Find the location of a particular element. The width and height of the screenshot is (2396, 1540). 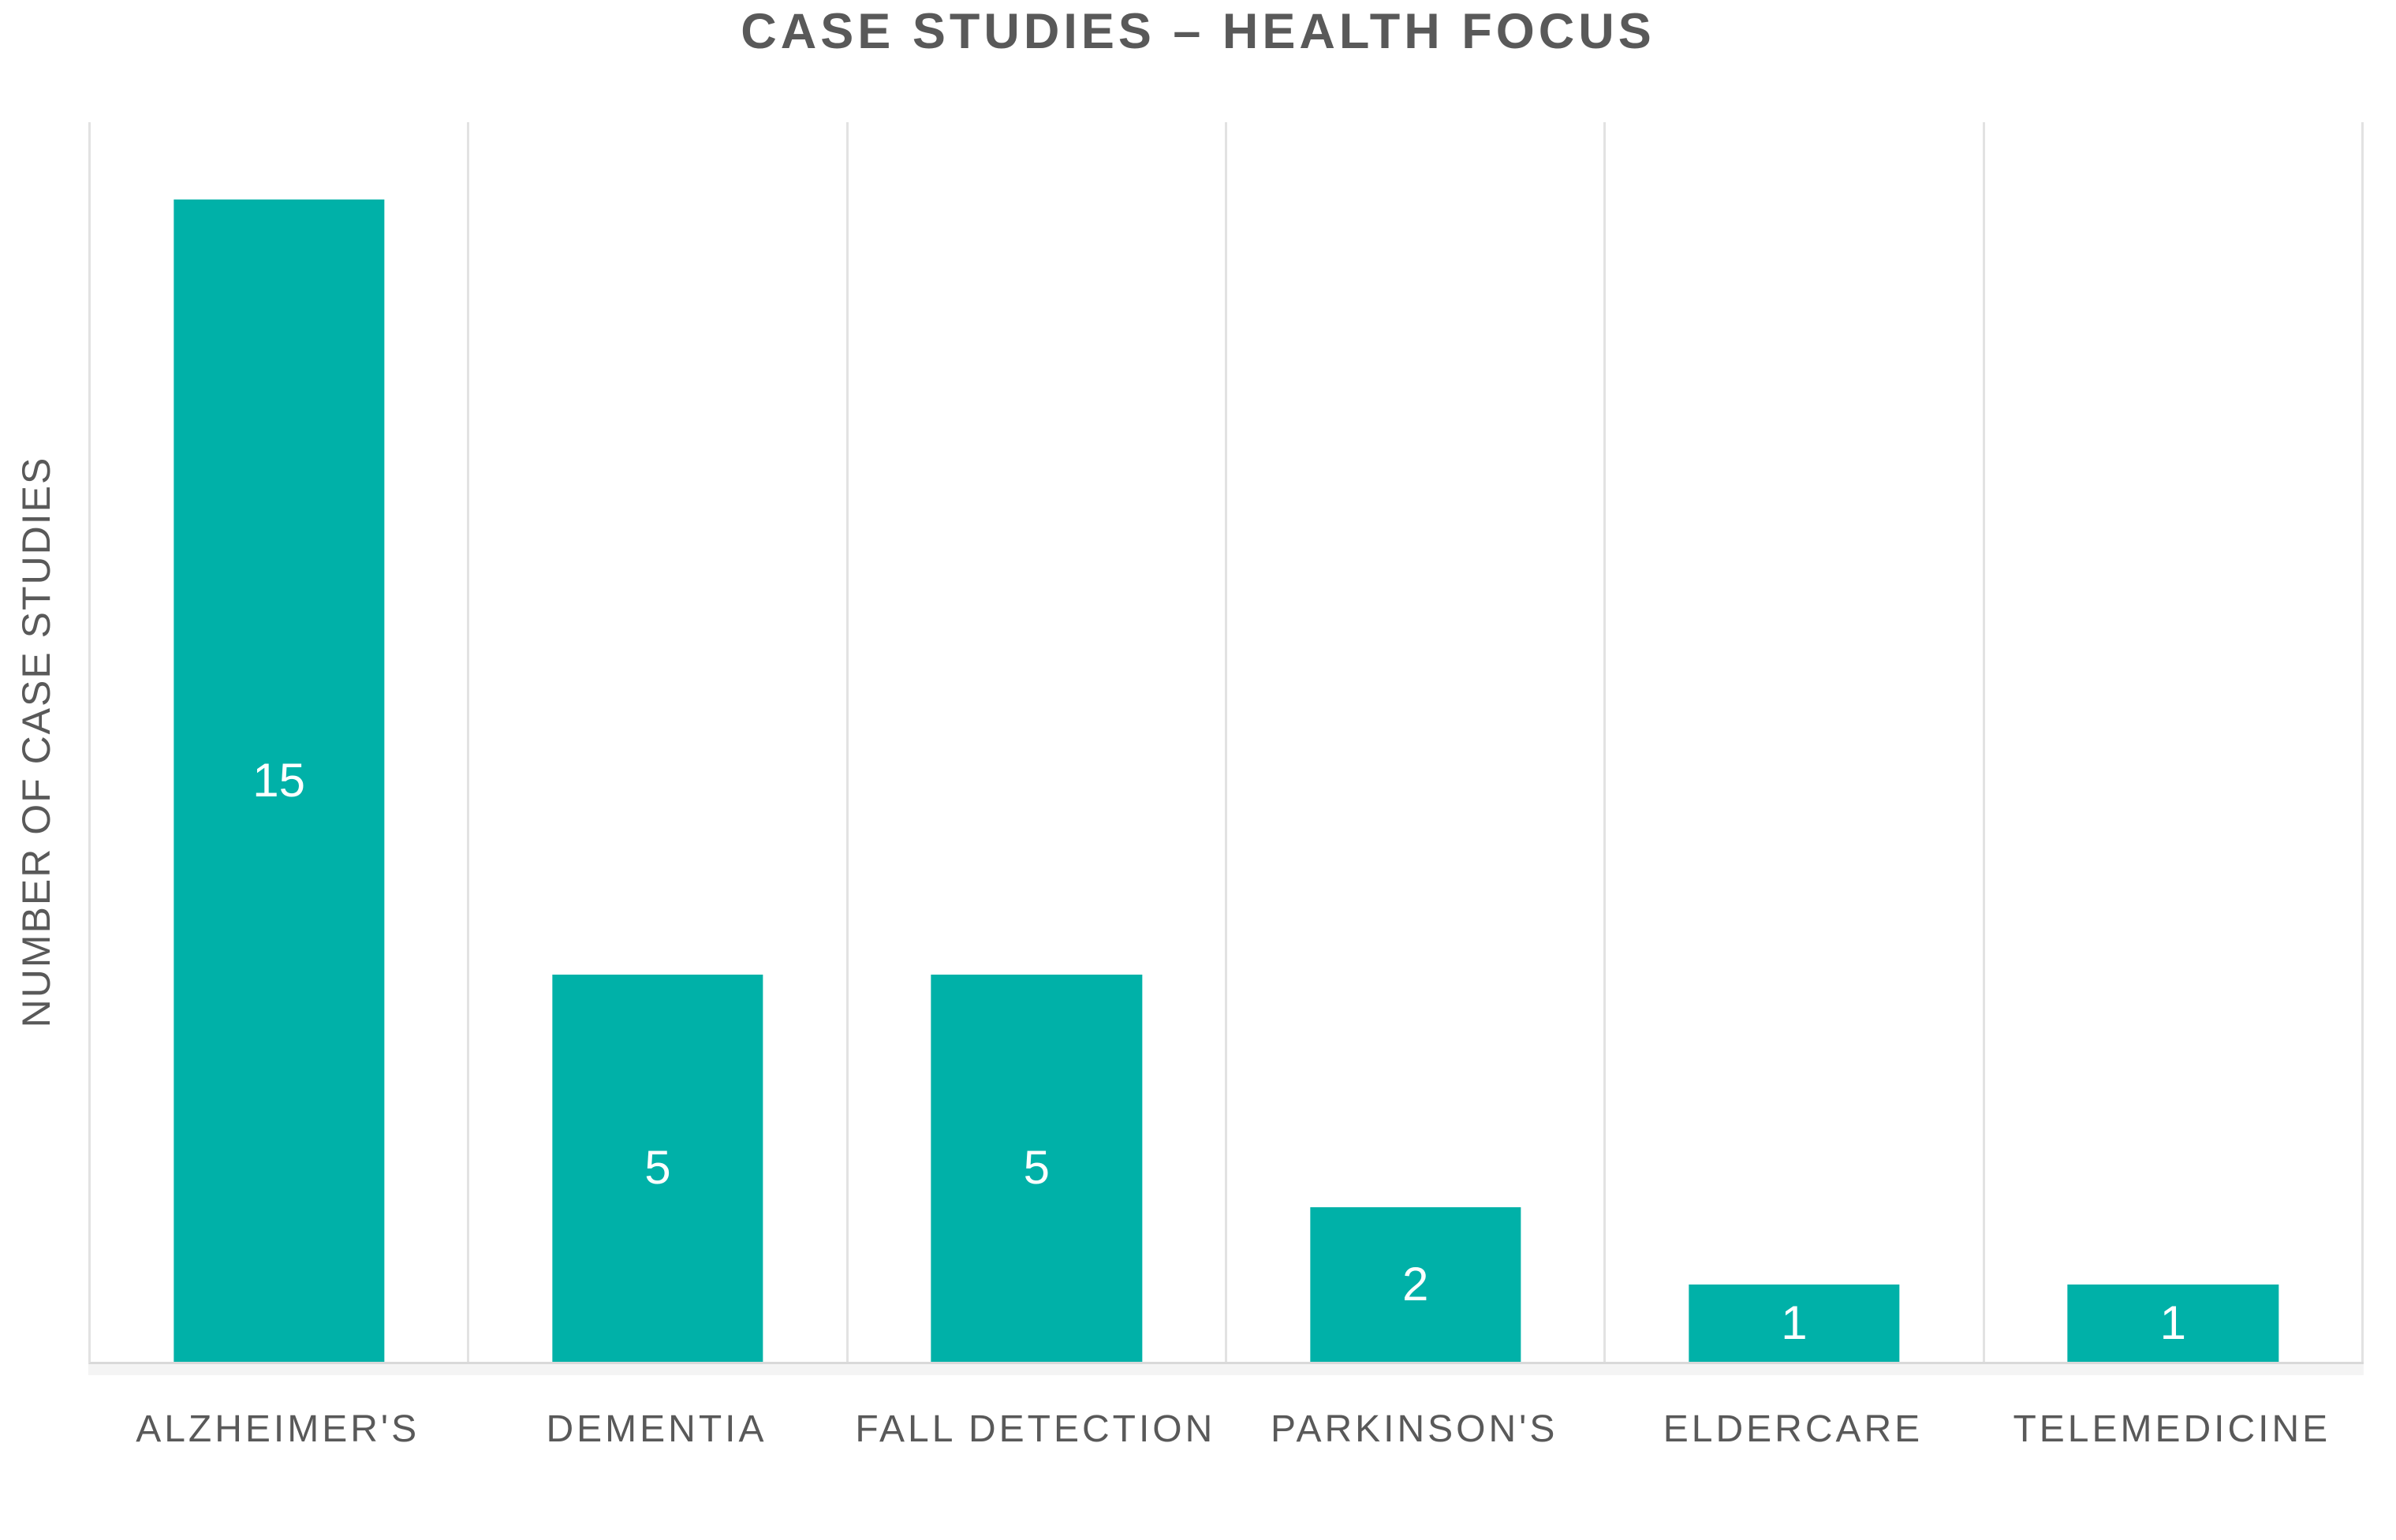

data-label-telemedicine: 1 is located at coordinates (2172, 1322).